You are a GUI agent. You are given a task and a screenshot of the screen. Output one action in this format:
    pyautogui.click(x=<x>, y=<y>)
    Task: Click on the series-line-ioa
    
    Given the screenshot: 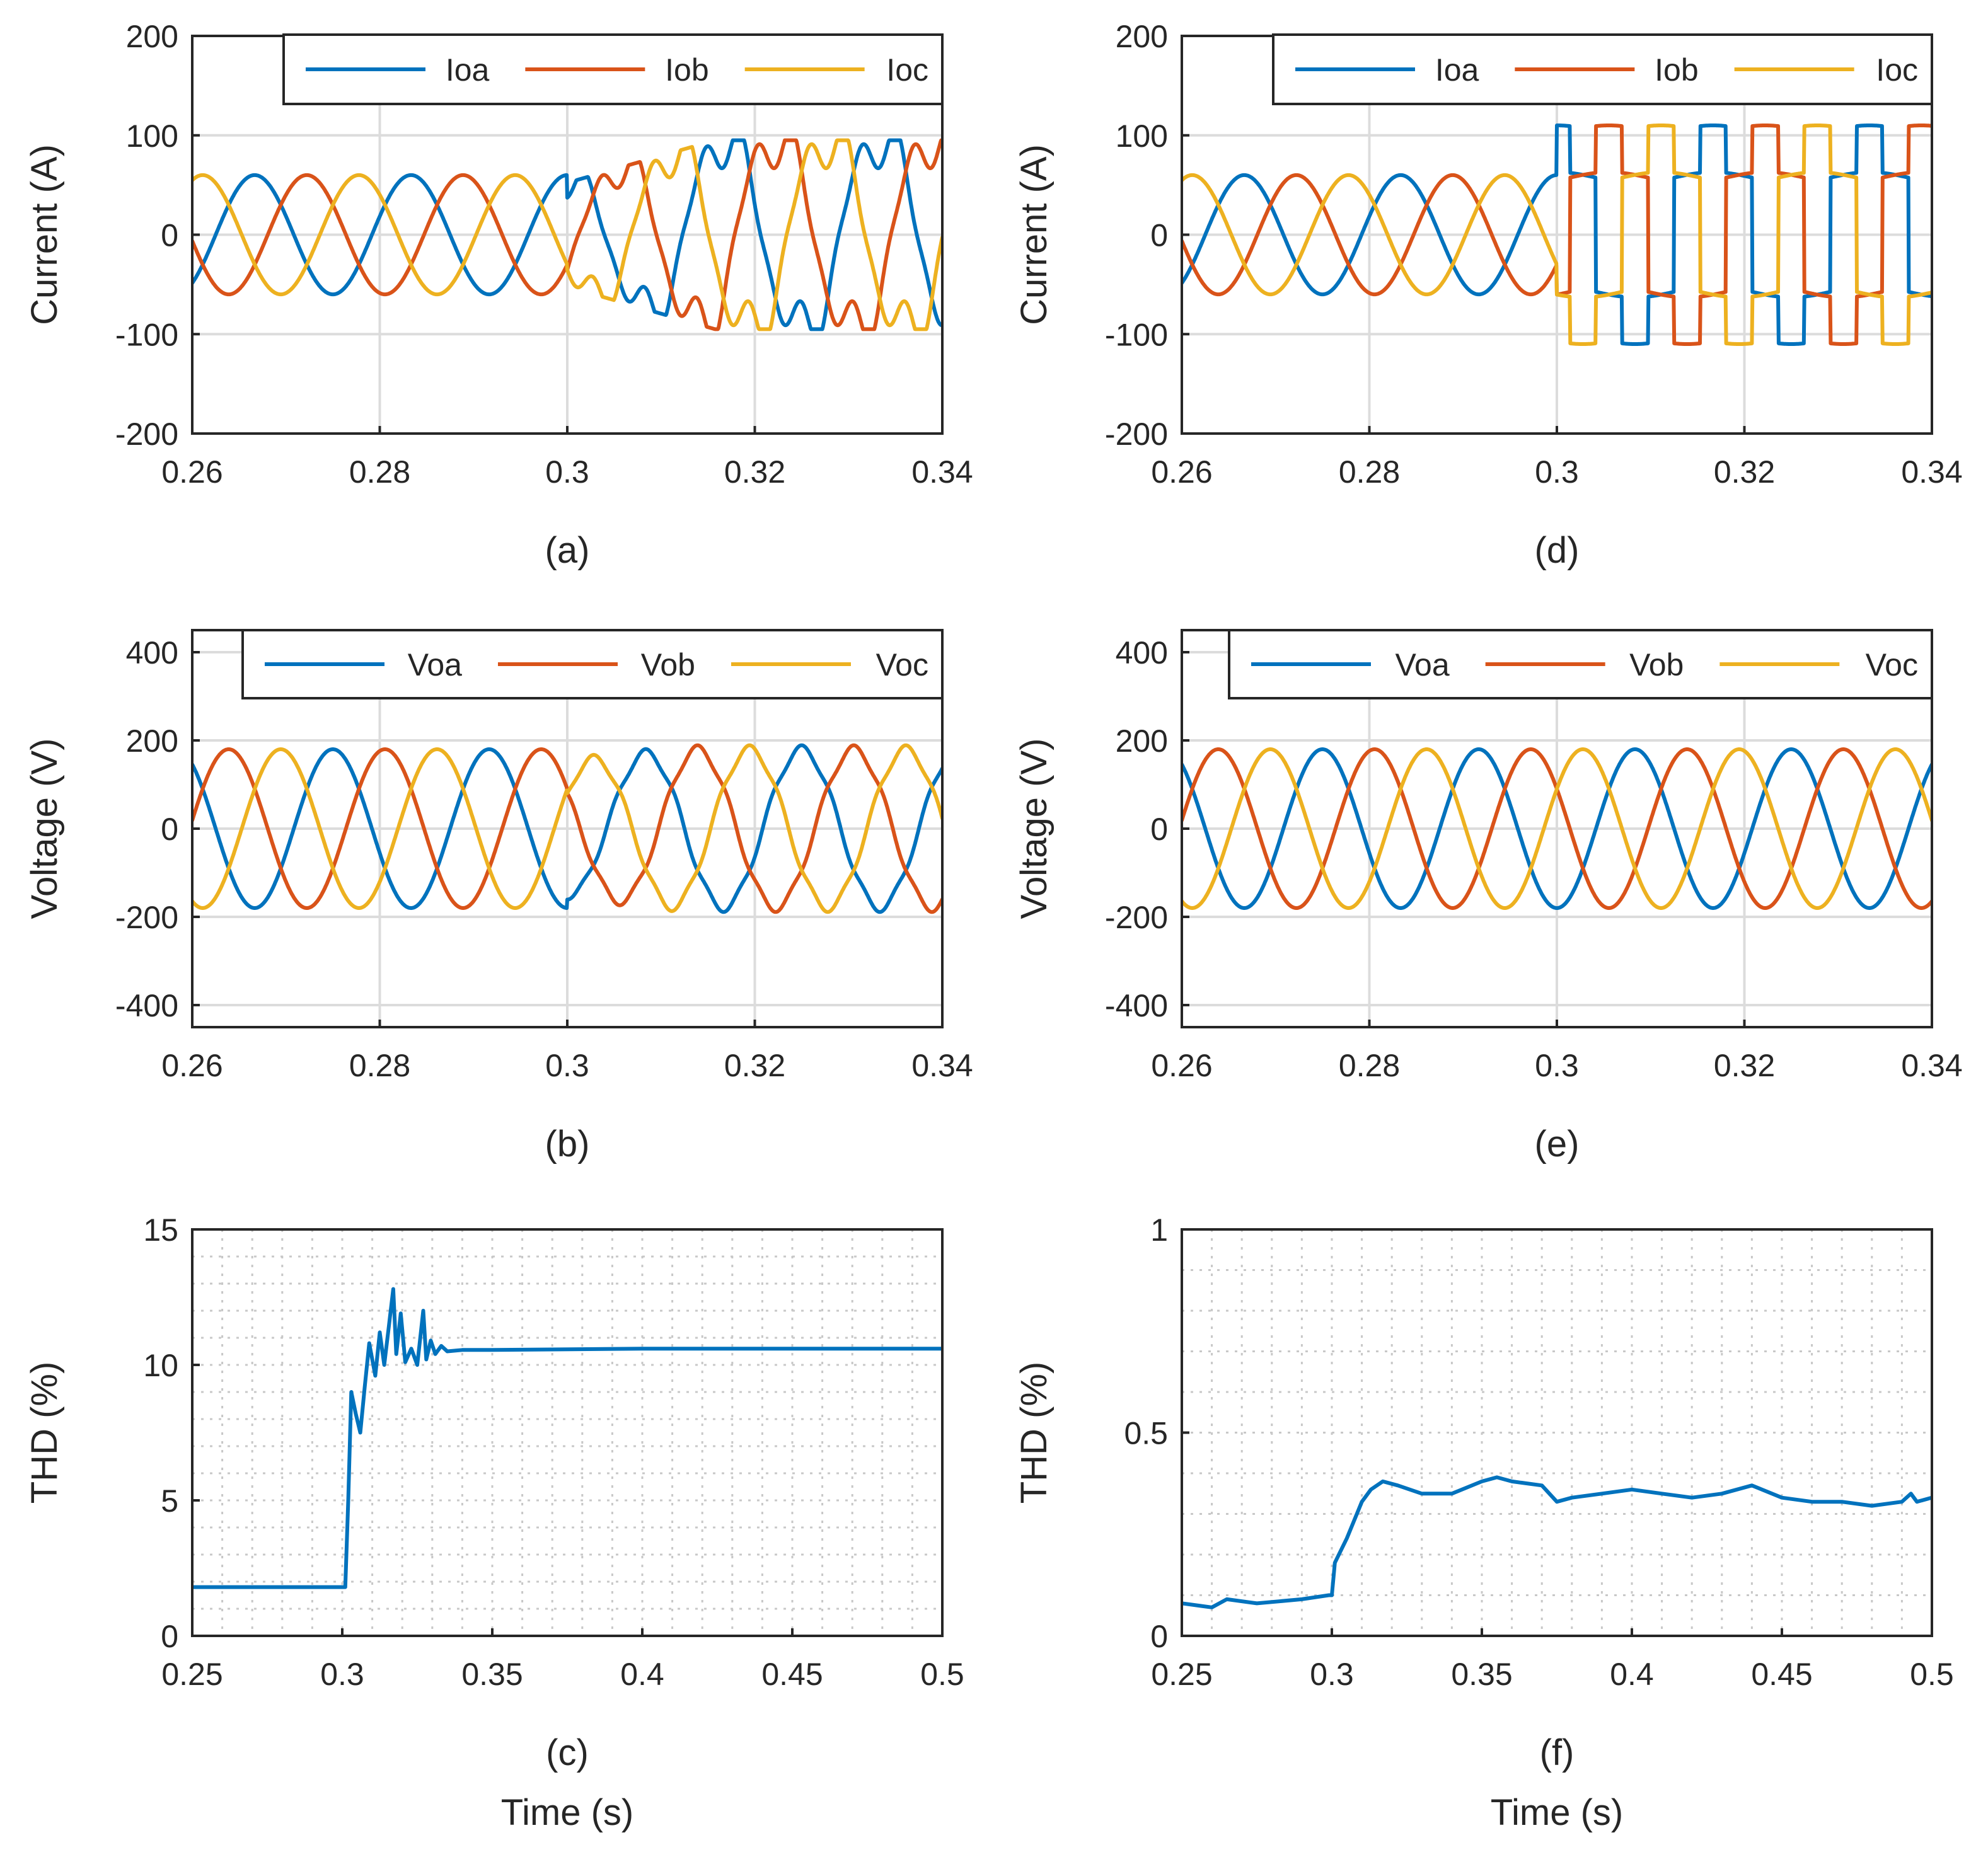 What is the action you would take?
    pyautogui.click(x=1557, y=235)
    